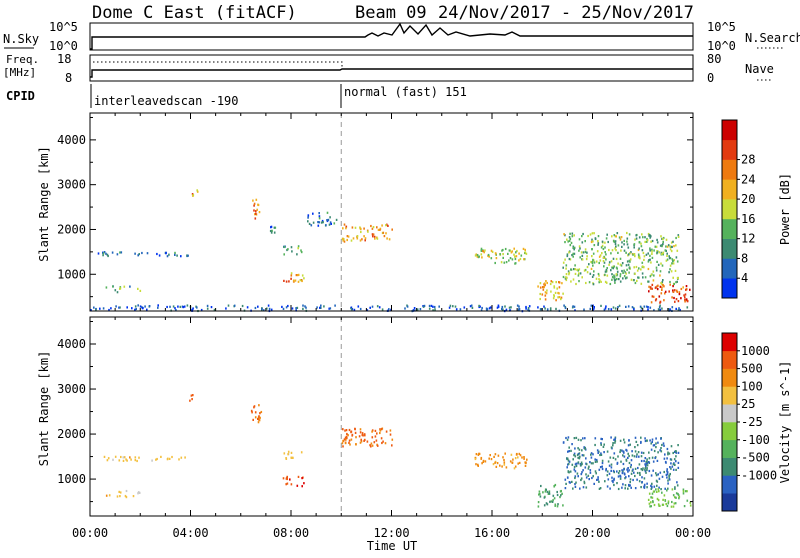 This screenshot has height=558, width=800. Describe the element at coordinates (752, 369) in the screenshot. I see `colorbar-tick-label: 500` at that location.